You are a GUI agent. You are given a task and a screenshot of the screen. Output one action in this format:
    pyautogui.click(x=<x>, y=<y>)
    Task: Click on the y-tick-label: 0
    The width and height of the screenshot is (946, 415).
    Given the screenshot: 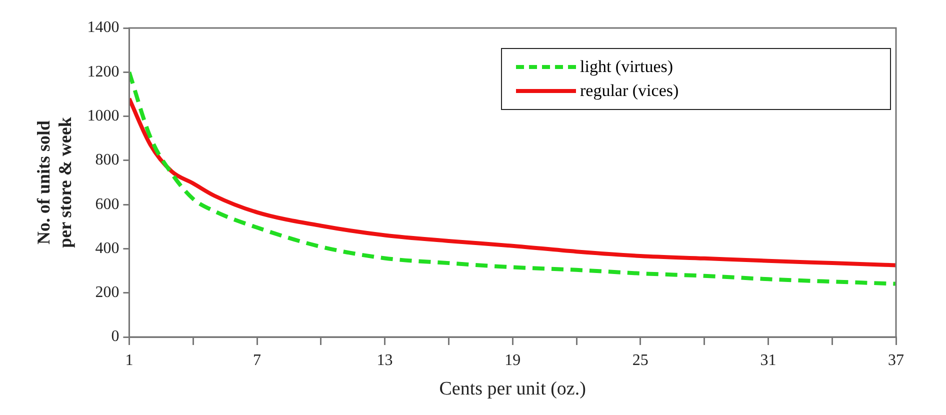 What is the action you would take?
    pyautogui.click(x=115, y=337)
    